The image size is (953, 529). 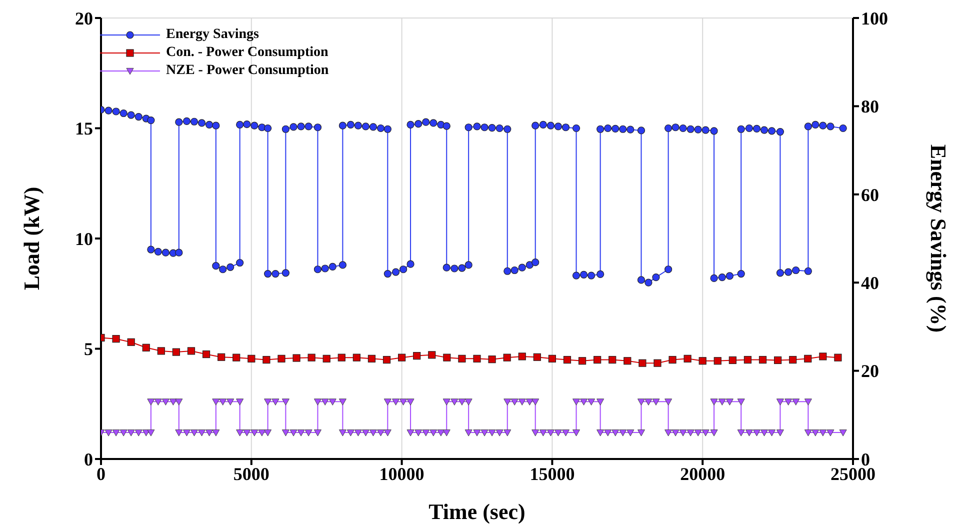 I want to click on y-tick-label: 15, so click(x=84, y=128).